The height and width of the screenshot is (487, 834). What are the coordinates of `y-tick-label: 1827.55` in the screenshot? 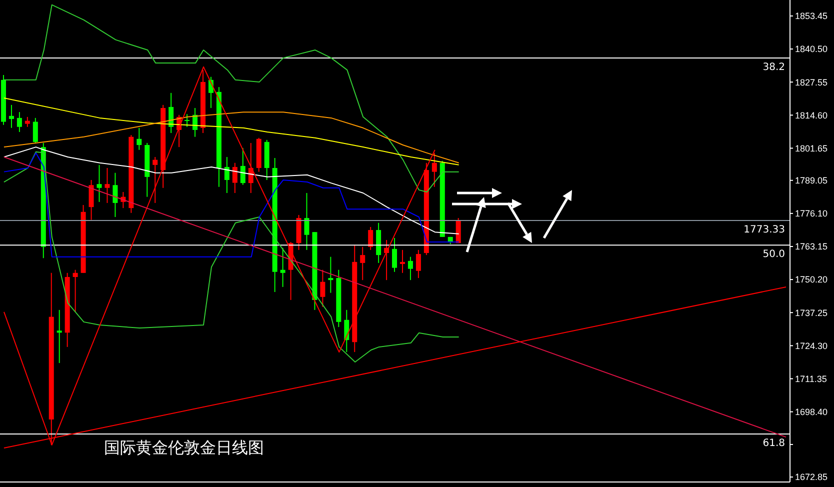 It's located at (811, 82).